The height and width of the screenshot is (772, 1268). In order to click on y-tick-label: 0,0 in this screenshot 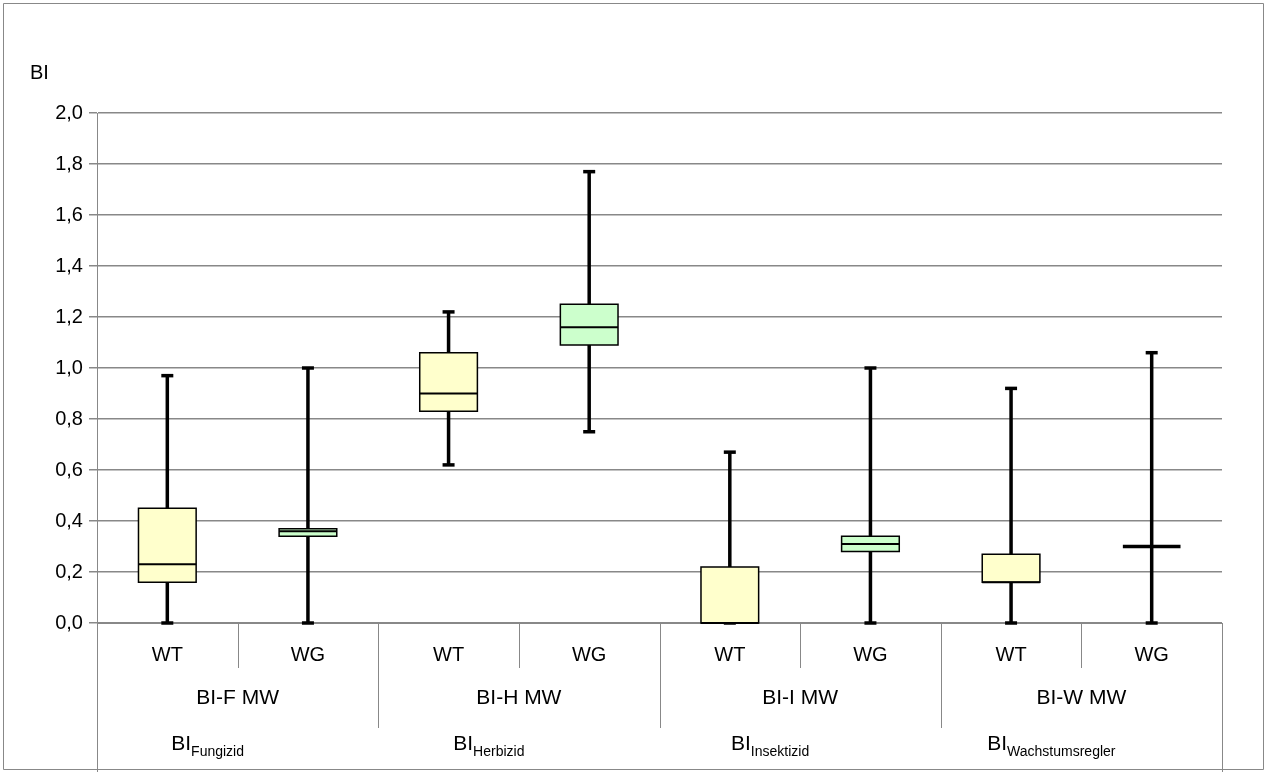, I will do `click(69, 621)`.